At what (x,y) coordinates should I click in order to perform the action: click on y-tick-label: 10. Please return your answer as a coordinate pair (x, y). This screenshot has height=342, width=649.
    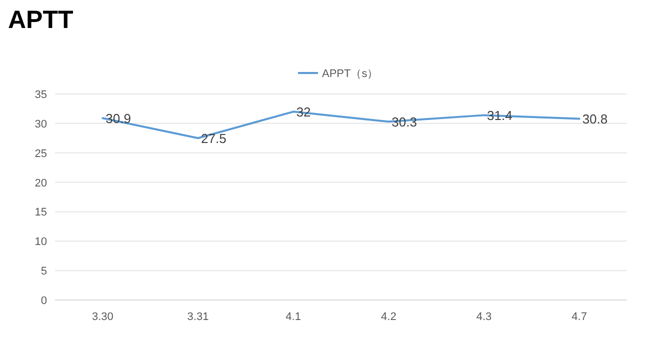
    Looking at the image, I should click on (40, 242).